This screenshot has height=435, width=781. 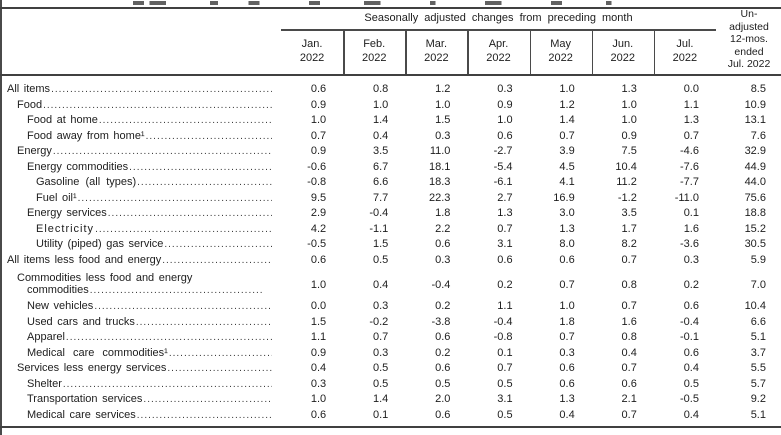 What do you see at coordinates (140, 214) in the screenshot?
I see `row-label: Energy services` at bounding box center [140, 214].